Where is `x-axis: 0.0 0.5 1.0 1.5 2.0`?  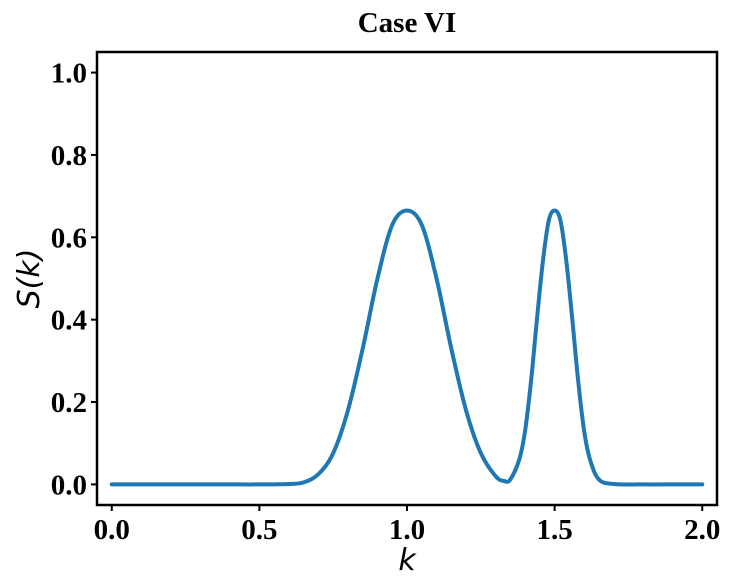 x-axis: 0.0 0.5 1.0 1.5 2.0 is located at coordinates (407, 525).